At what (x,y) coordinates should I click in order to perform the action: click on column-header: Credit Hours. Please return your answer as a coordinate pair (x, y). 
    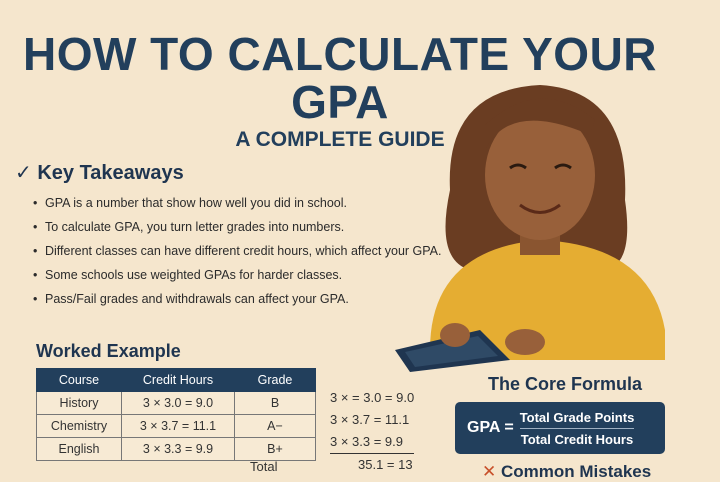
    Looking at the image, I should click on (178, 380).